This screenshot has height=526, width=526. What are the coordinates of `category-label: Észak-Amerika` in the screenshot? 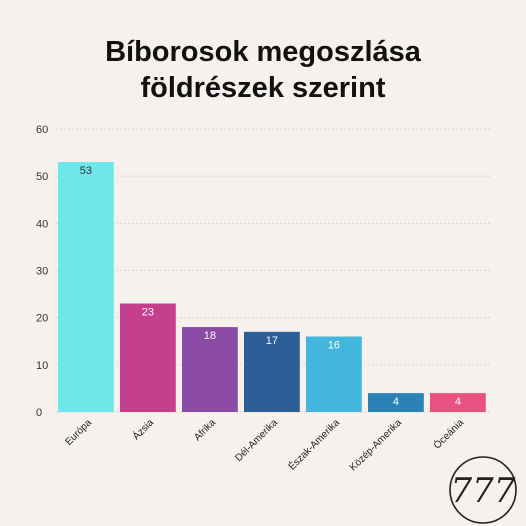 It's located at (313, 444).